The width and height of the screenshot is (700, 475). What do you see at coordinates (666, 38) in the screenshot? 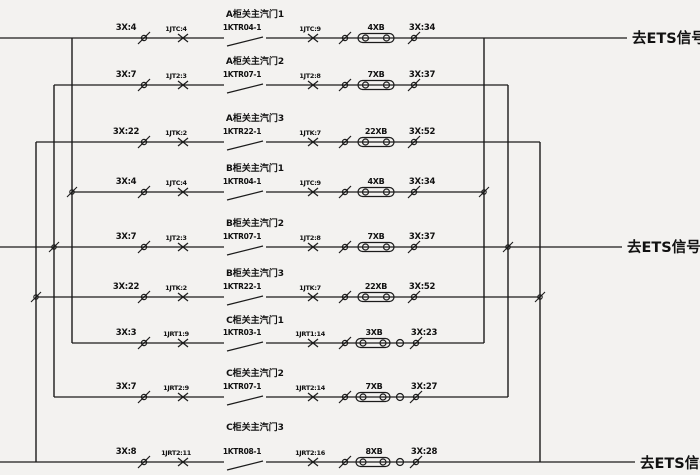
I see `ets-signal-label: 去ETS信号1` at bounding box center [666, 38].